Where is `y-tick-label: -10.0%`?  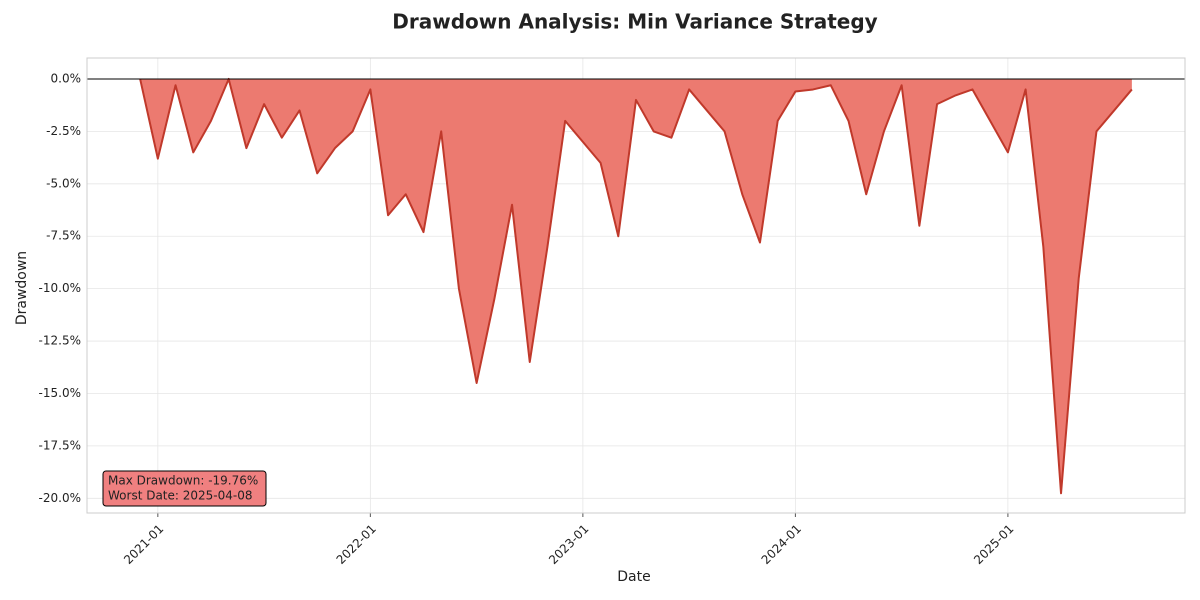 y-tick-label: -10.0% is located at coordinates (60, 288).